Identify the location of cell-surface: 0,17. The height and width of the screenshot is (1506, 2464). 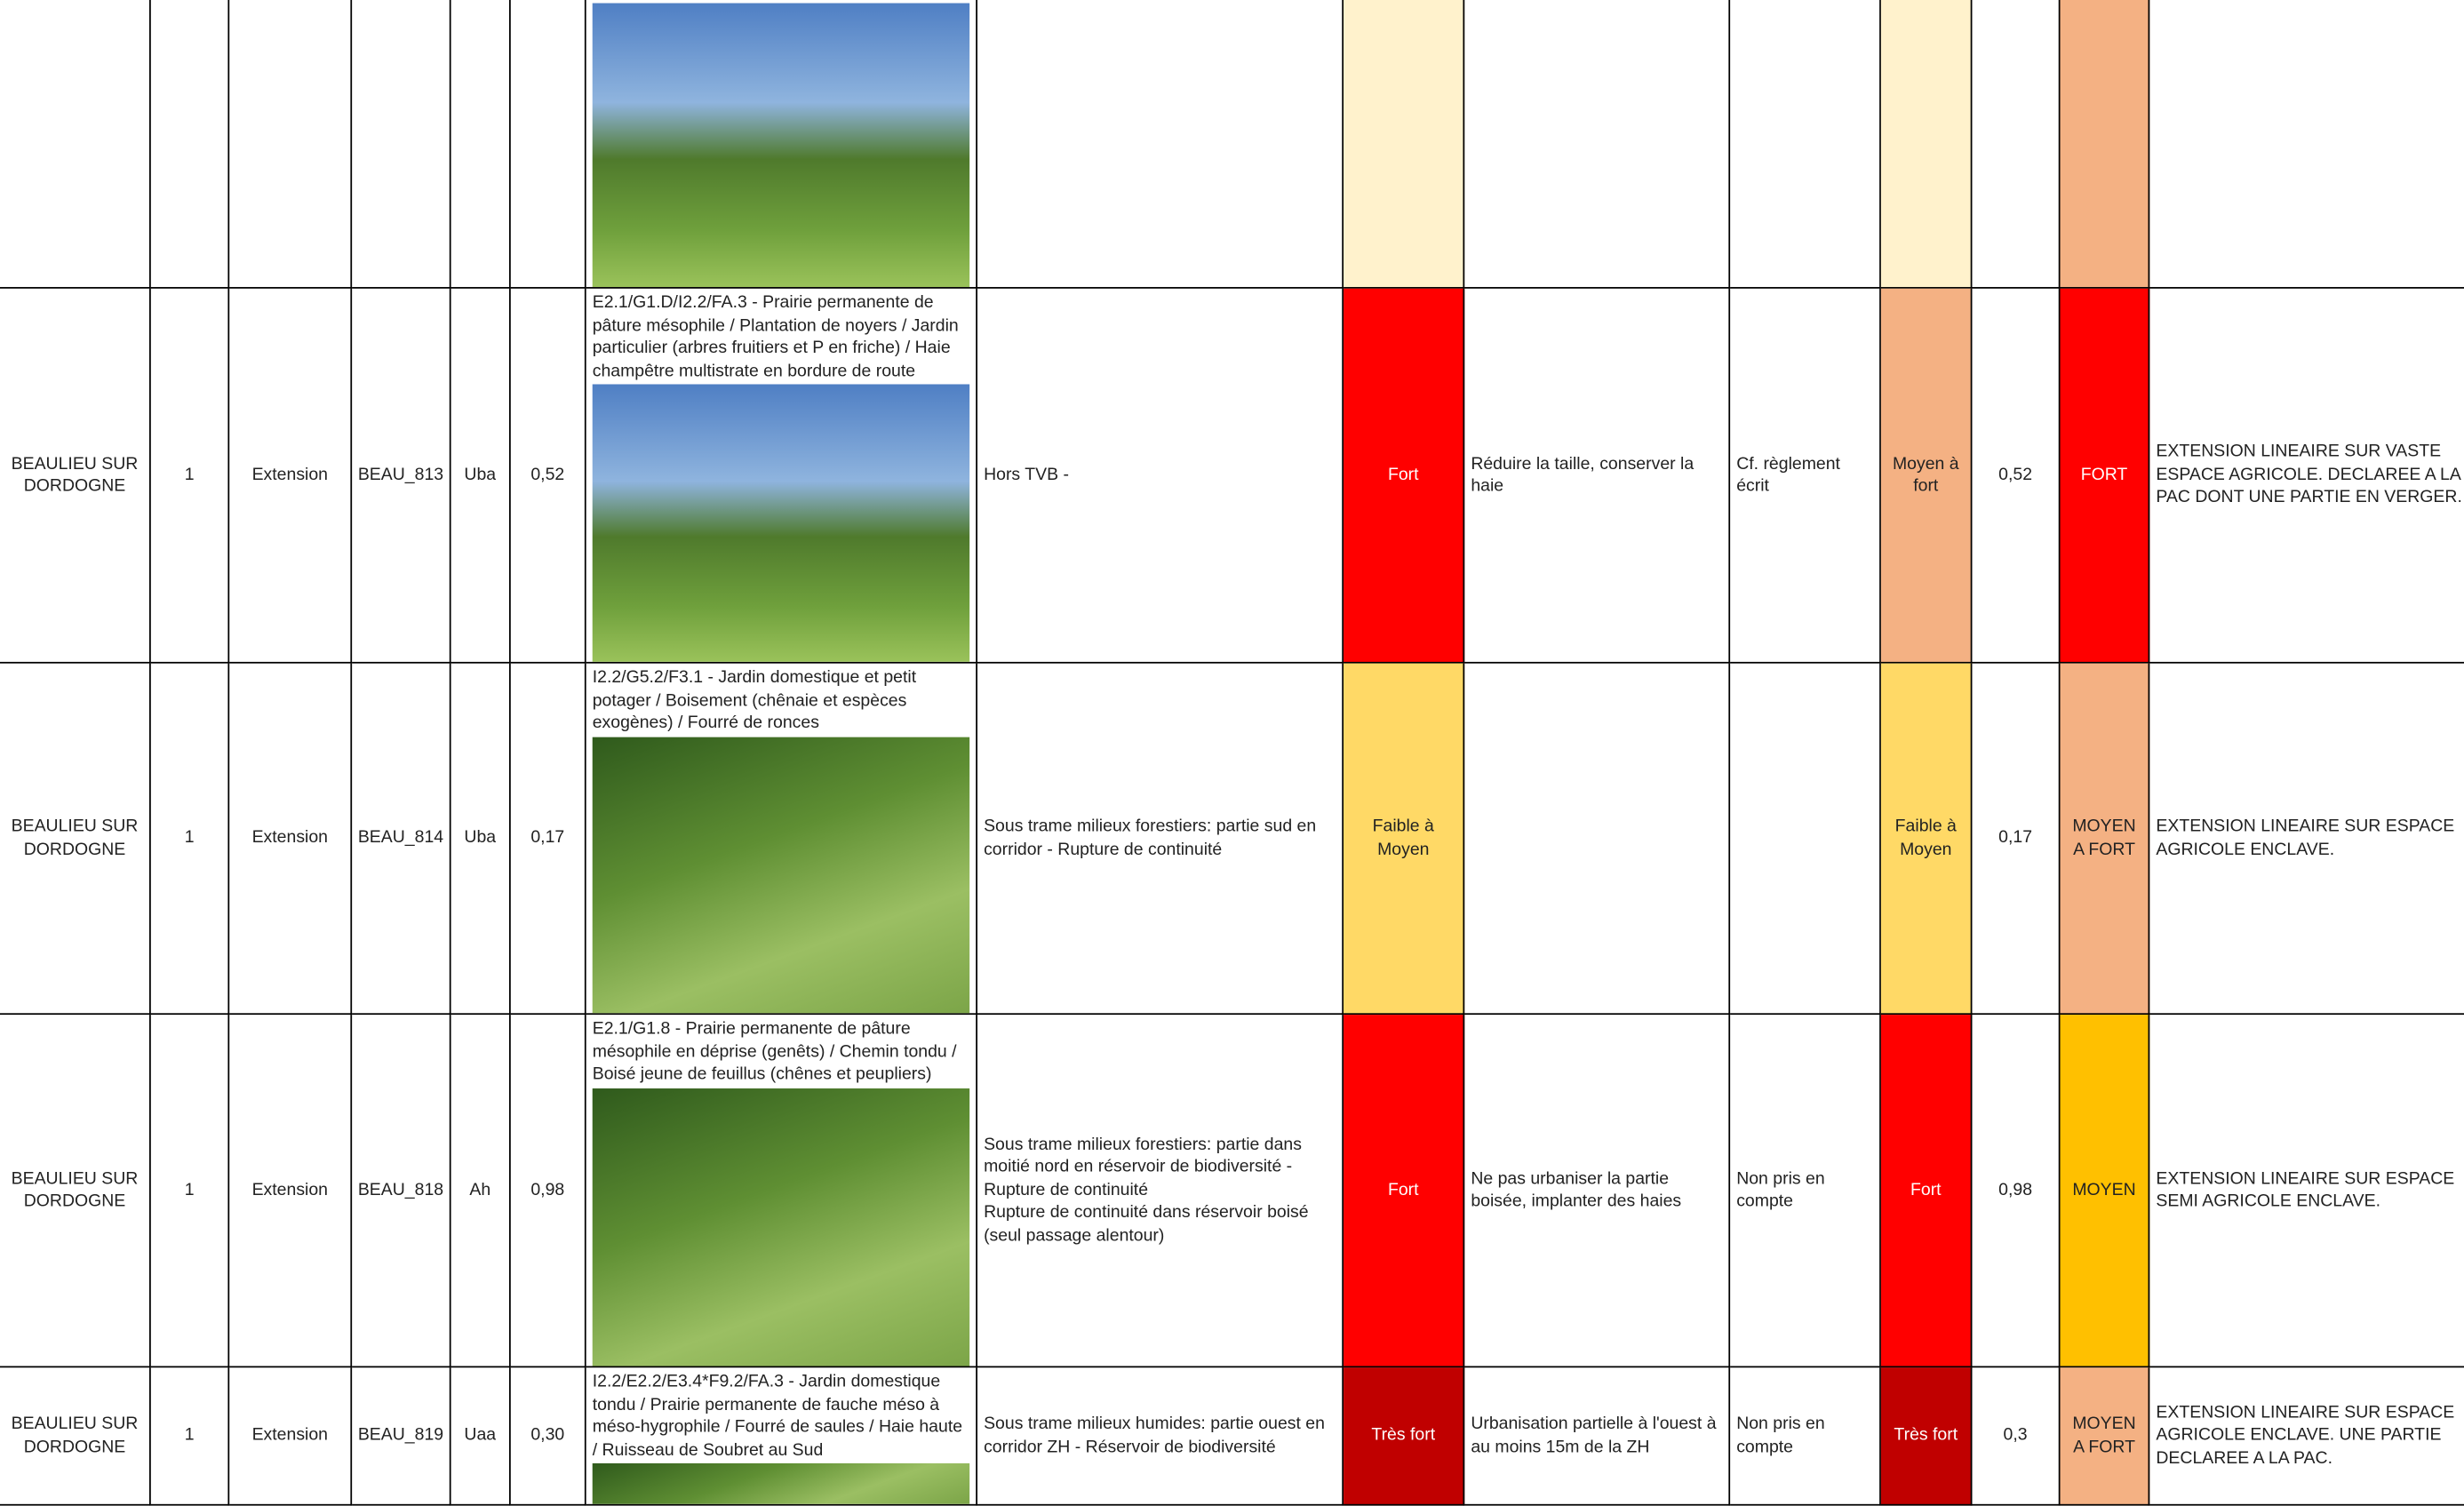
(548, 839).